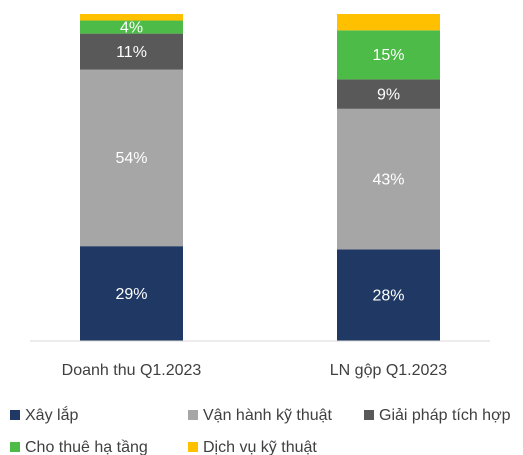 This screenshot has width=523, height=455. I want to click on data-label: 28%, so click(388, 295).